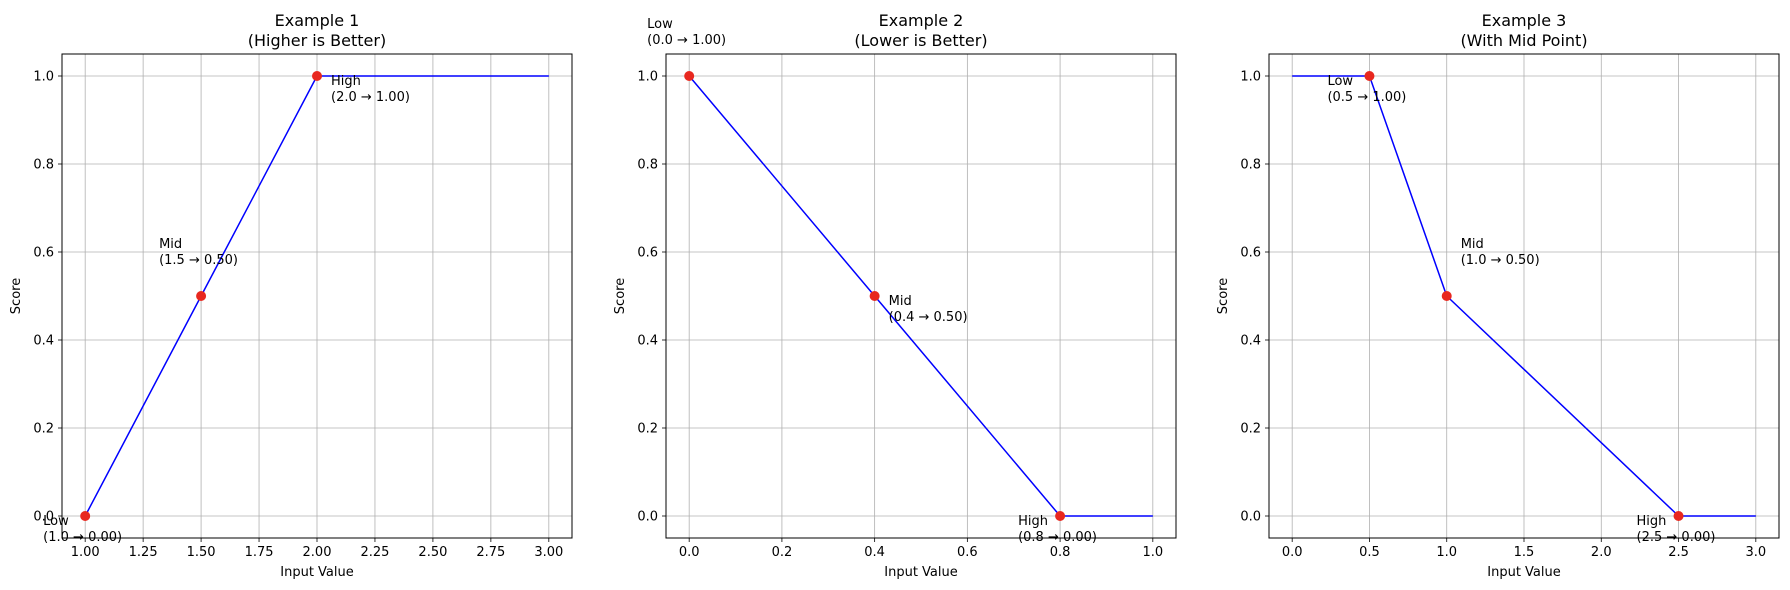  Describe the element at coordinates (490, 552) in the screenshot. I see `x-tick-label: 2.75` at that location.